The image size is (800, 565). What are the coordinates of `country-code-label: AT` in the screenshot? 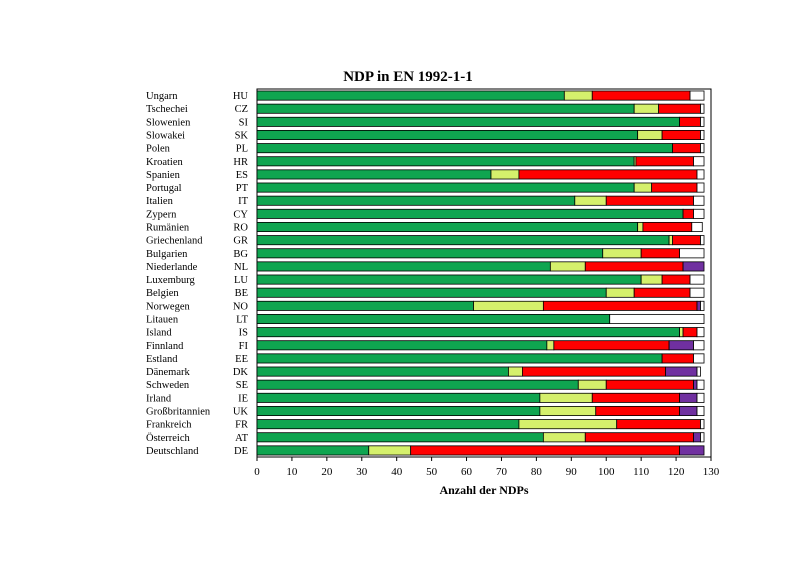 It's located at (241, 438).